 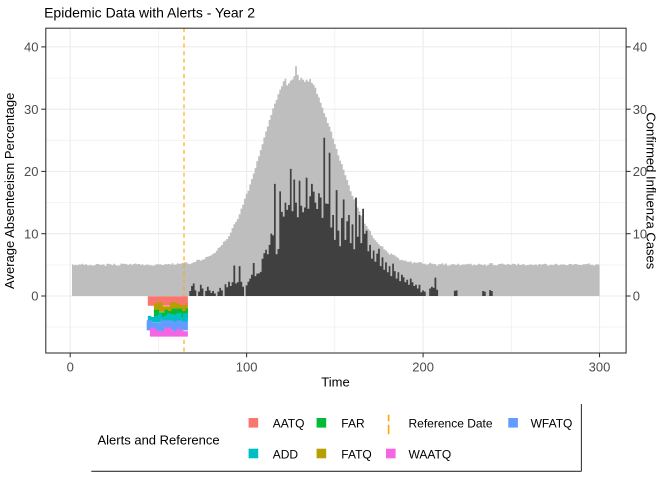 I want to click on svg-text: 100, so click(x=247, y=366).